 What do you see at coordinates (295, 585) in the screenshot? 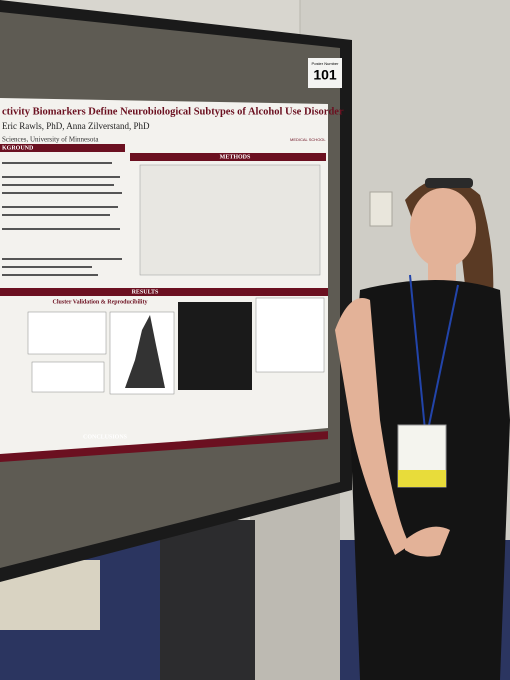
I see `partition` at bounding box center [295, 585].